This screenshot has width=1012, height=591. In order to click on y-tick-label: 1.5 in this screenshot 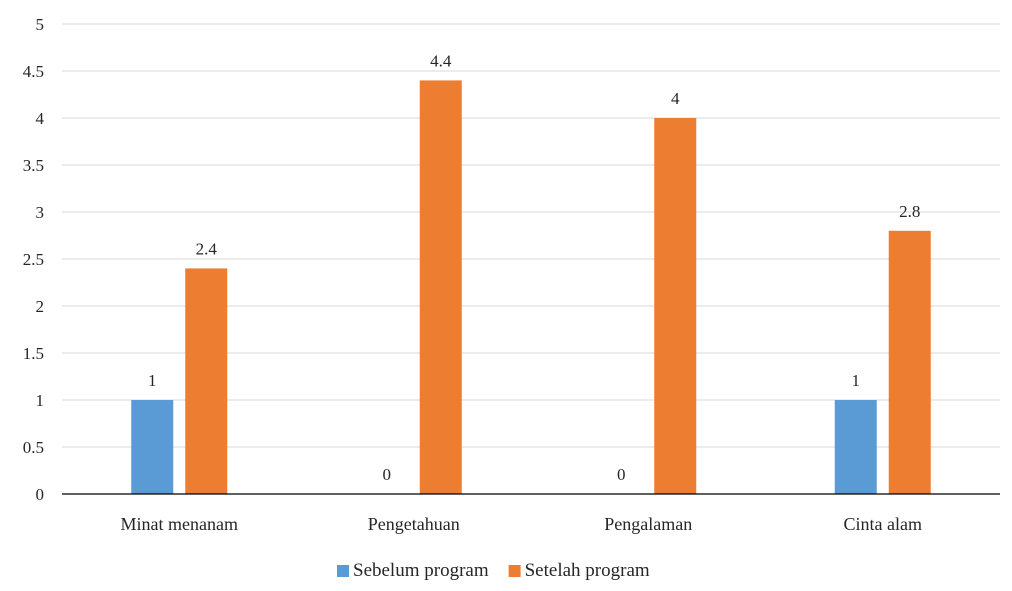, I will do `click(33, 353)`.